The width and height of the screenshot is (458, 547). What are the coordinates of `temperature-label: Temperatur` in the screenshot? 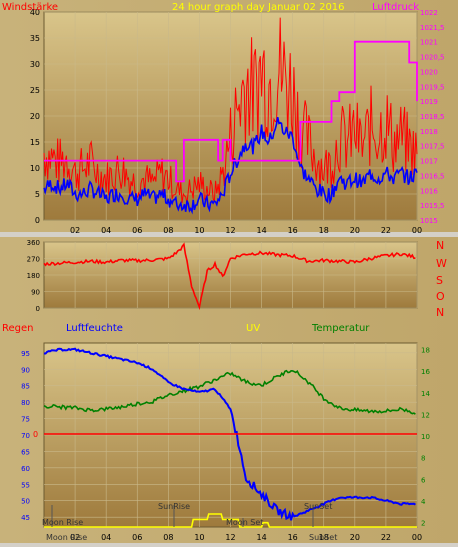 It's located at (340, 328).